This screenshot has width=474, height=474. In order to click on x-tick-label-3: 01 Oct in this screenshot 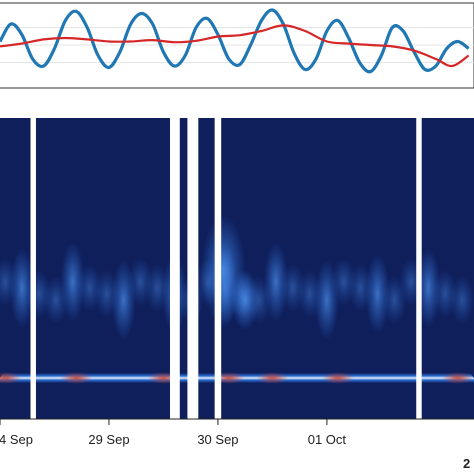, I will do `click(327, 439)`.